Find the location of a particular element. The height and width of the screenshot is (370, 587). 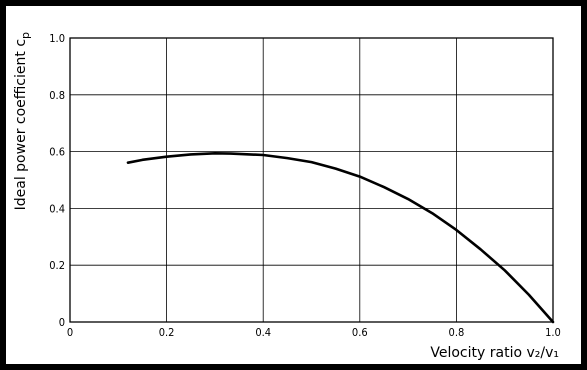

y-tick-label: 0 is located at coordinates (62, 322).